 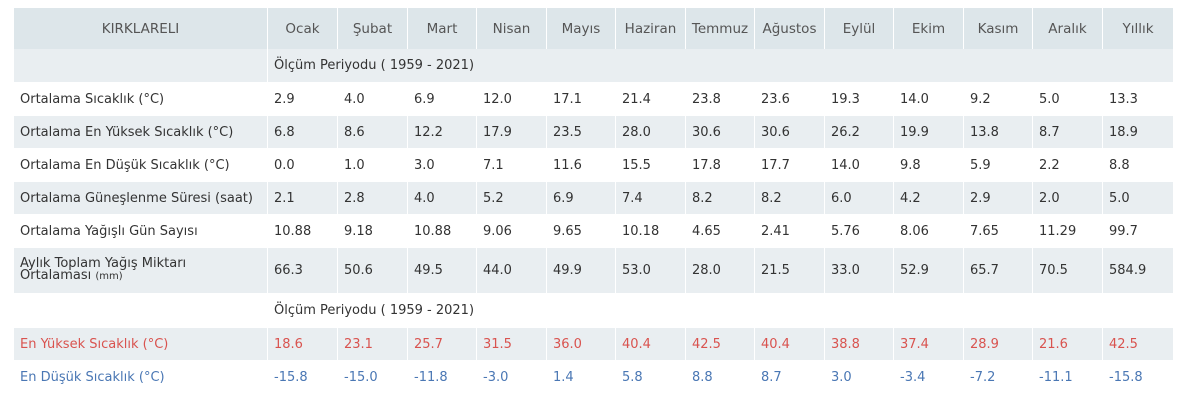 What do you see at coordinates (141, 132) in the screenshot?
I see `row-label: Ortalama En Yüksek Sıcaklık (°C)` at bounding box center [141, 132].